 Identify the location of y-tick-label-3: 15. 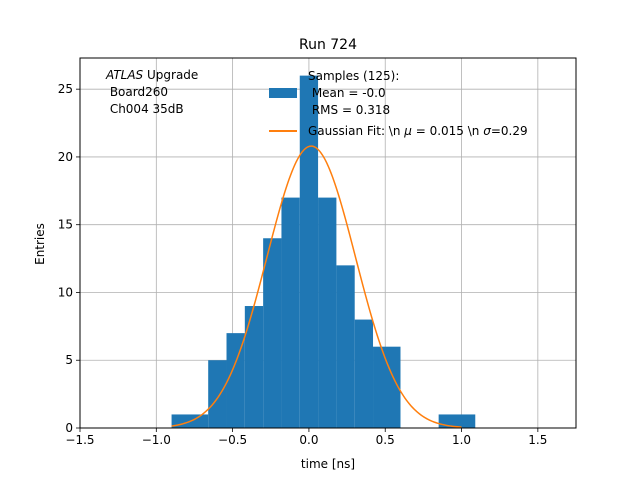
(65, 225).